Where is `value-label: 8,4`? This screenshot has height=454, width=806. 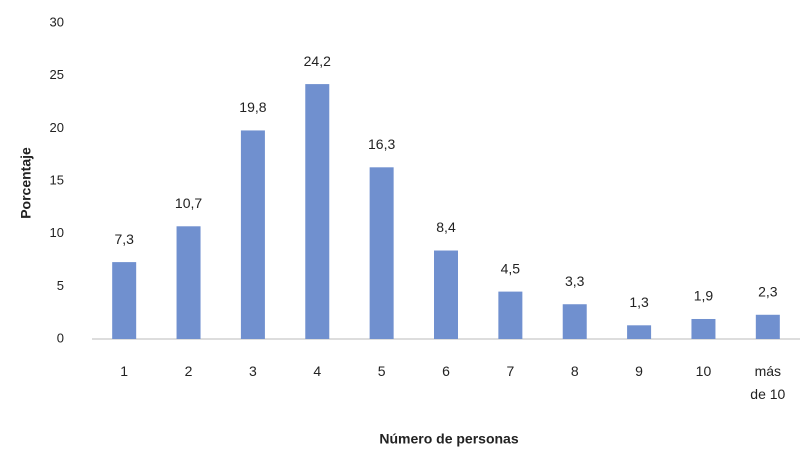 value-label: 8,4 is located at coordinates (446, 227).